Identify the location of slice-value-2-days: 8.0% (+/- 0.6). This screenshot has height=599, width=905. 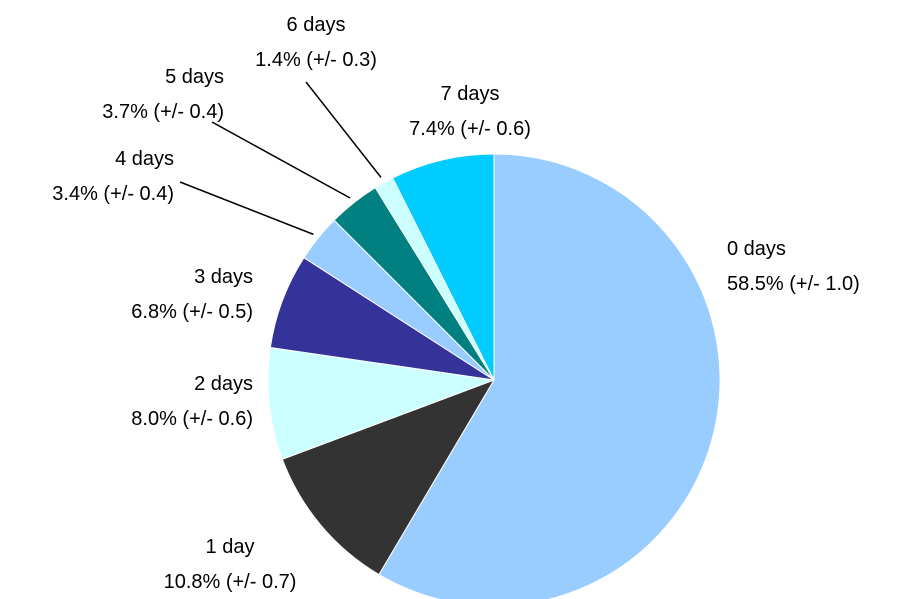
(192, 419).